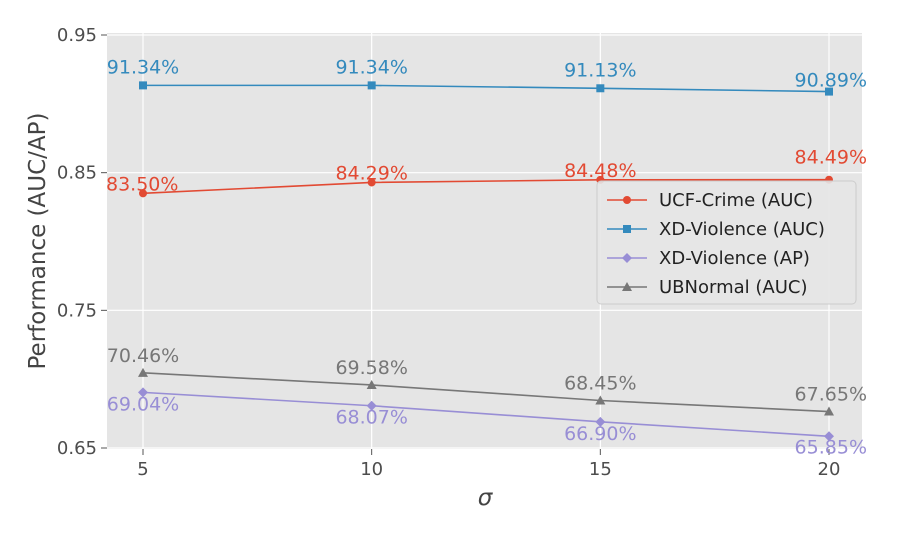 This screenshot has height=538, width=897. What do you see at coordinates (77, 310) in the screenshot?
I see `y-tick-label: 0.75` at bounding box center [77, 310].